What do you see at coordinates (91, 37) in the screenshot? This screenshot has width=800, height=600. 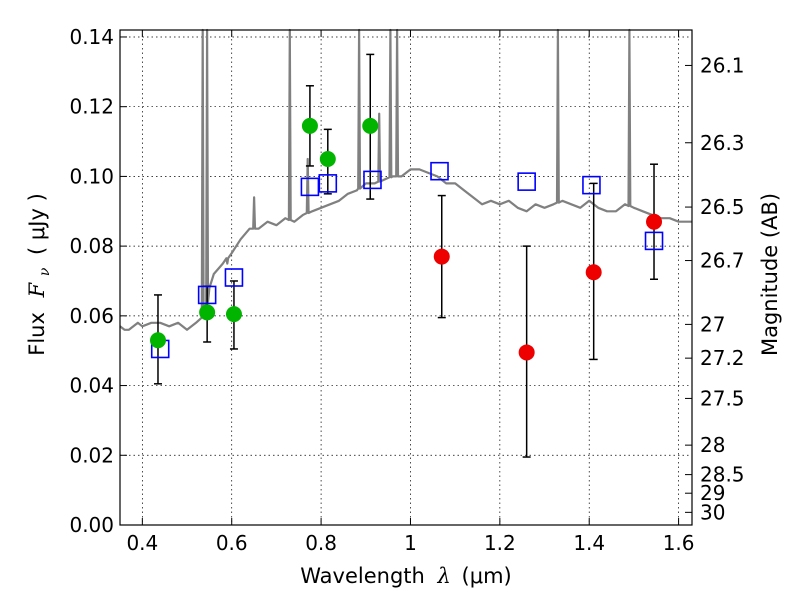 I see `y-tick-label: 0.14` at bounding box center [91, 37].